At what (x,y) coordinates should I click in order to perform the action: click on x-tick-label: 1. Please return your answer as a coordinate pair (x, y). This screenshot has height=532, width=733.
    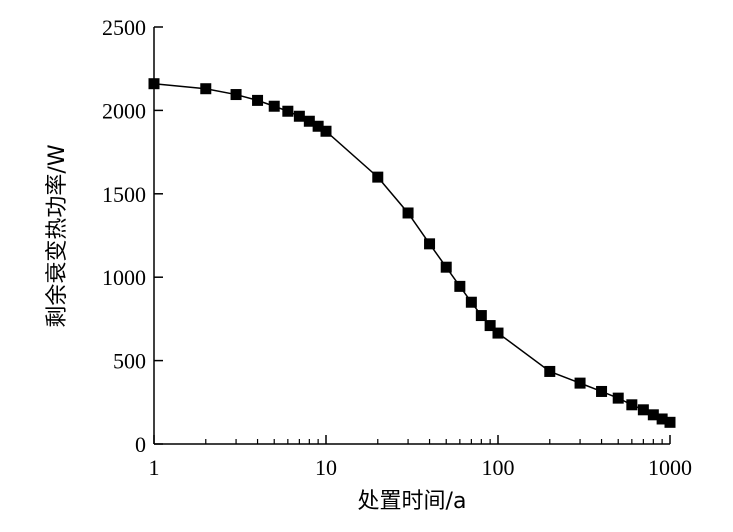
    Looking at the image, I should click on (154, 467).